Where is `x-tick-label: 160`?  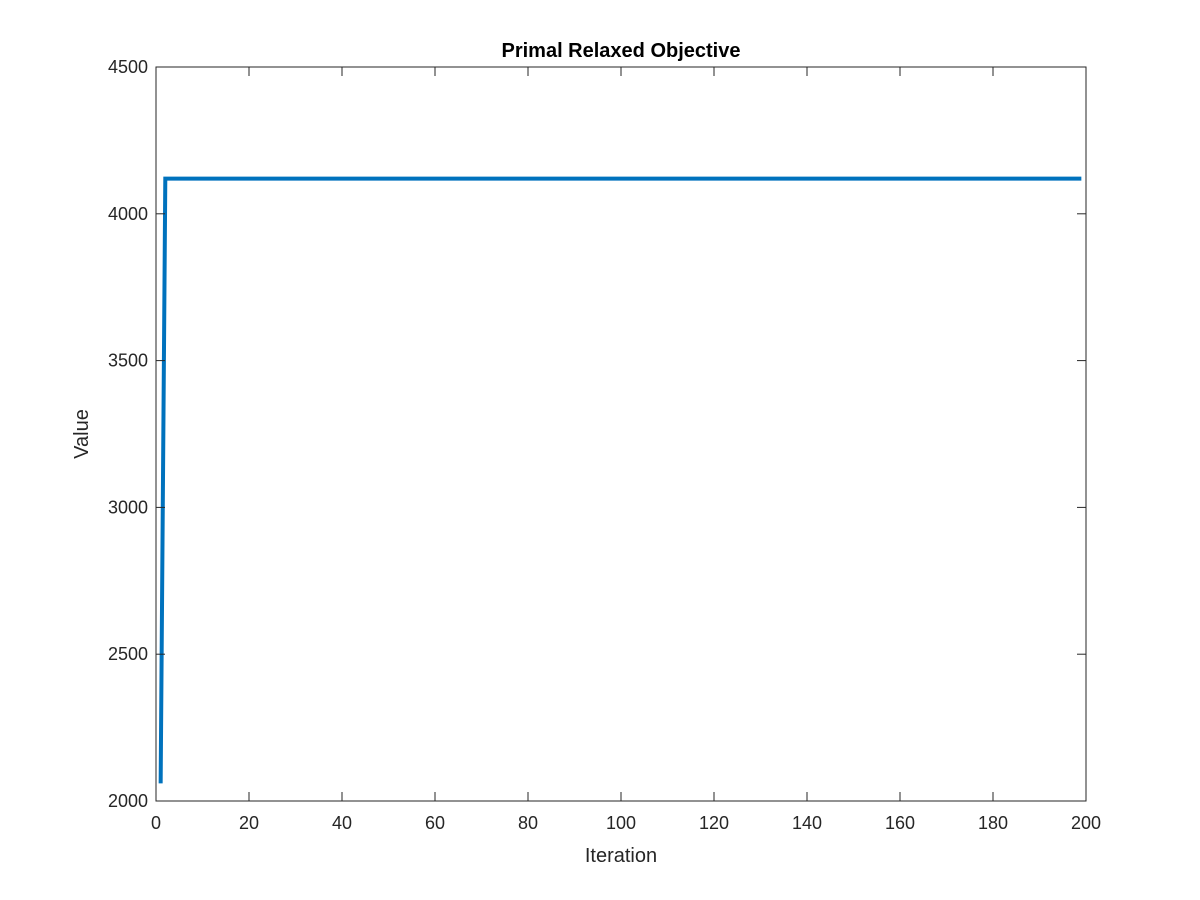
x-tick-label: 160 is located at coordinates (900, 823).